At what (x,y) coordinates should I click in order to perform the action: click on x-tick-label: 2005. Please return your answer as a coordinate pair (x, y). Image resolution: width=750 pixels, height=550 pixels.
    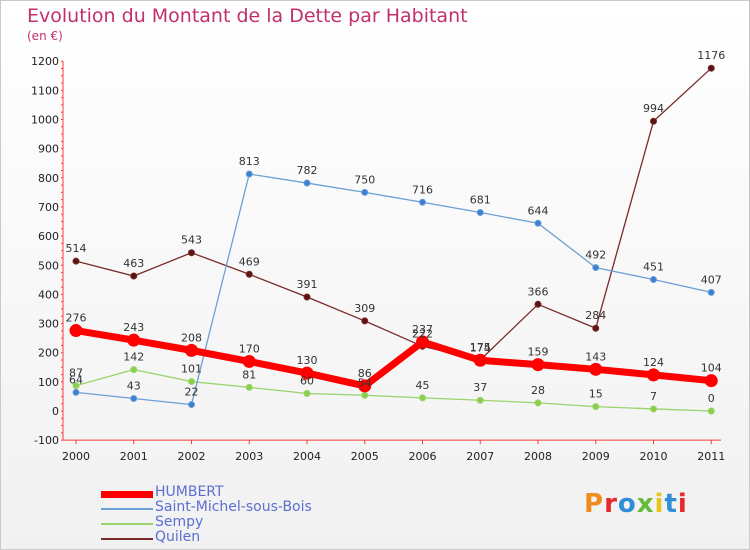
    Looking at the image, I should click on (365, 456).